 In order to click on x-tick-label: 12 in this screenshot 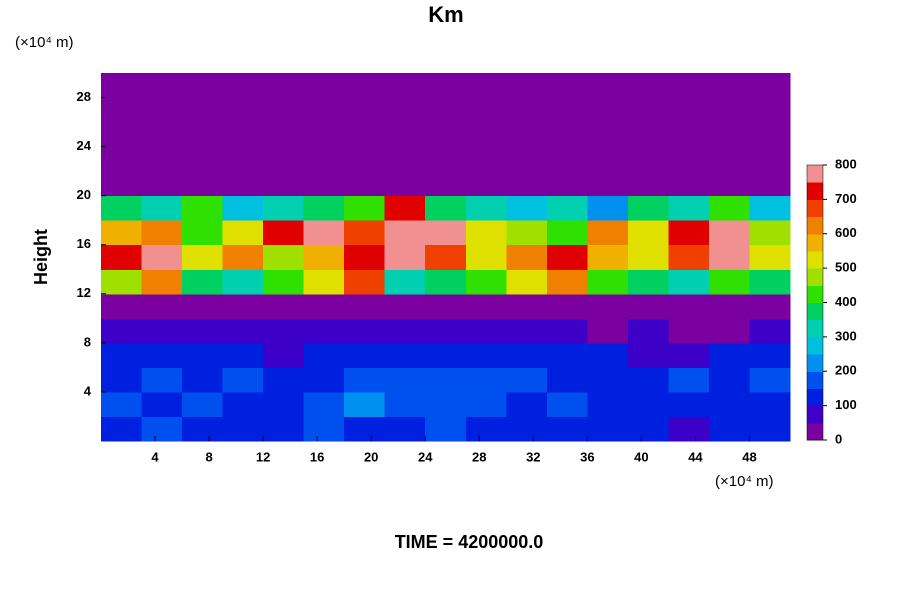, I will do `click(263, 456)`.